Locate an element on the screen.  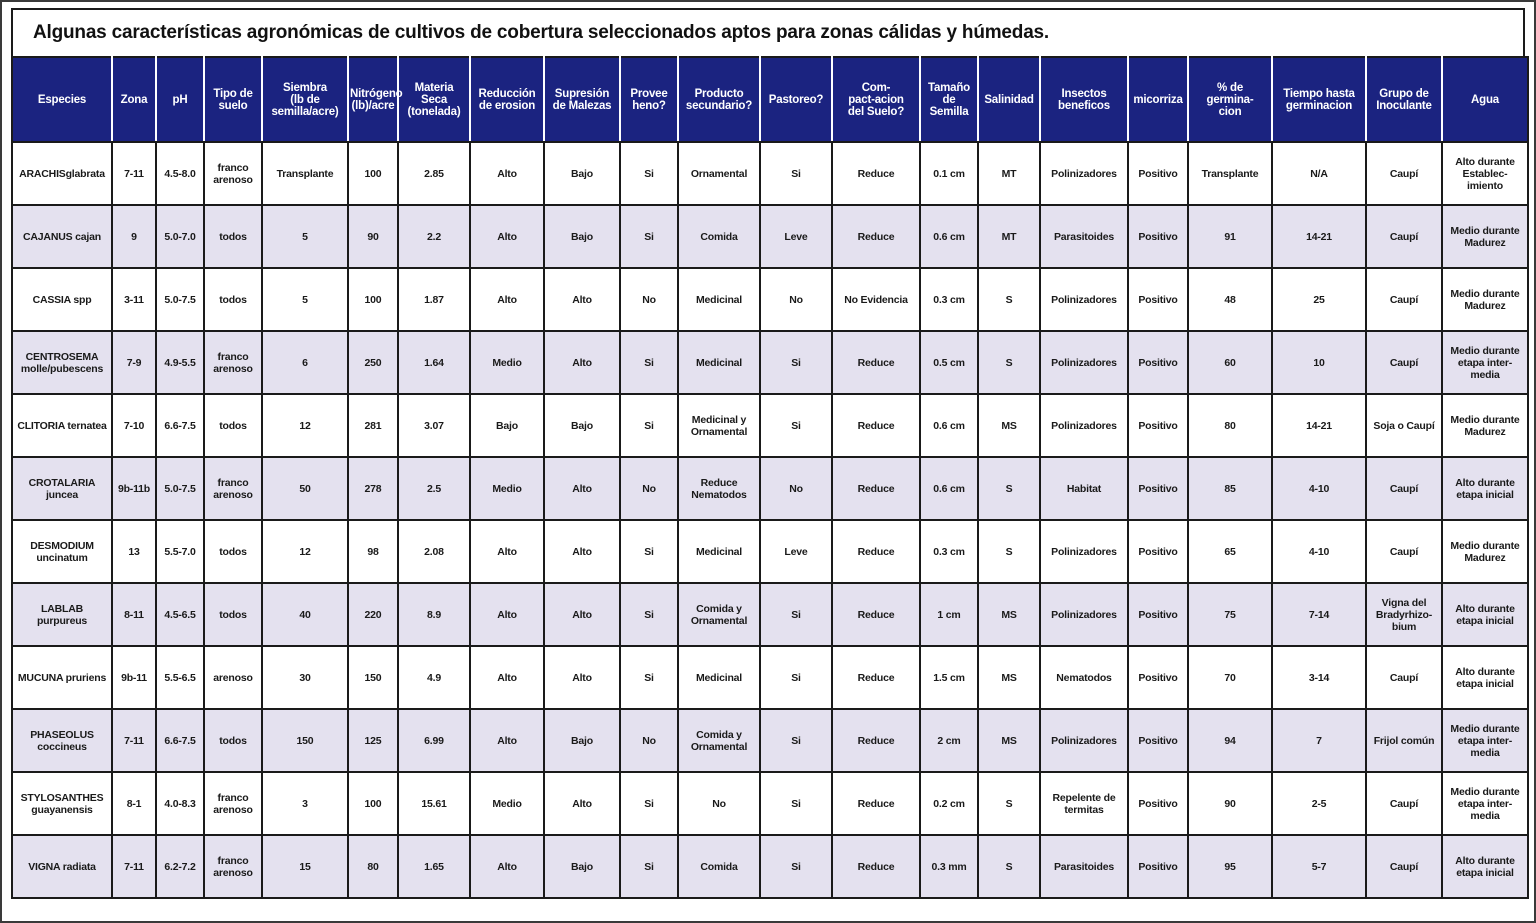
table-cell: 4.5-6.5 is located at coordinates (180, 614).